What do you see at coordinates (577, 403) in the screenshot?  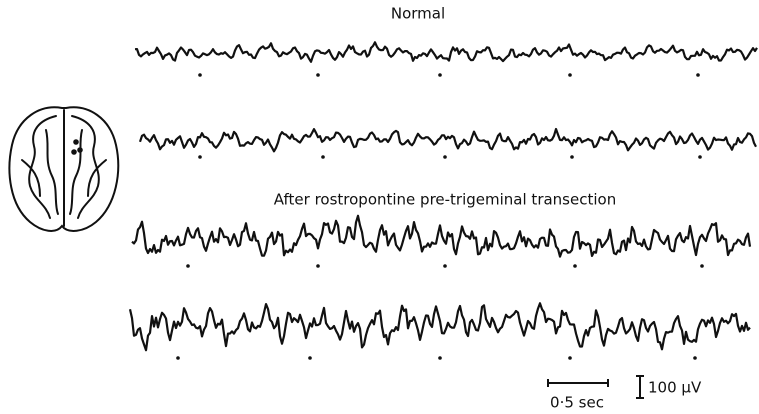 I see `time-scale-label: 0·5 sec` at bounding box center [577, 403].